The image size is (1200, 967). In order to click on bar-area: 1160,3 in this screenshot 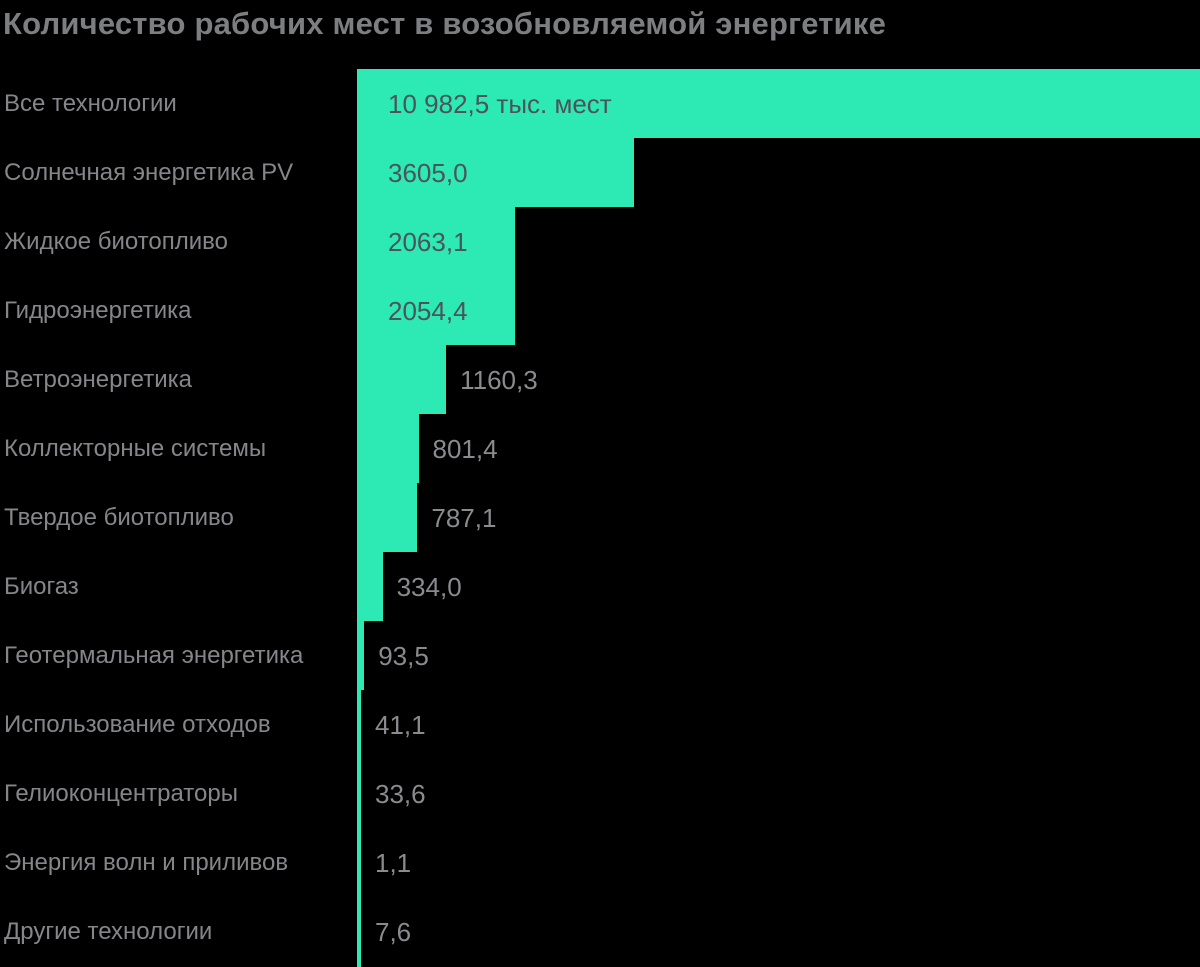, I will do `click(778, 380)`.